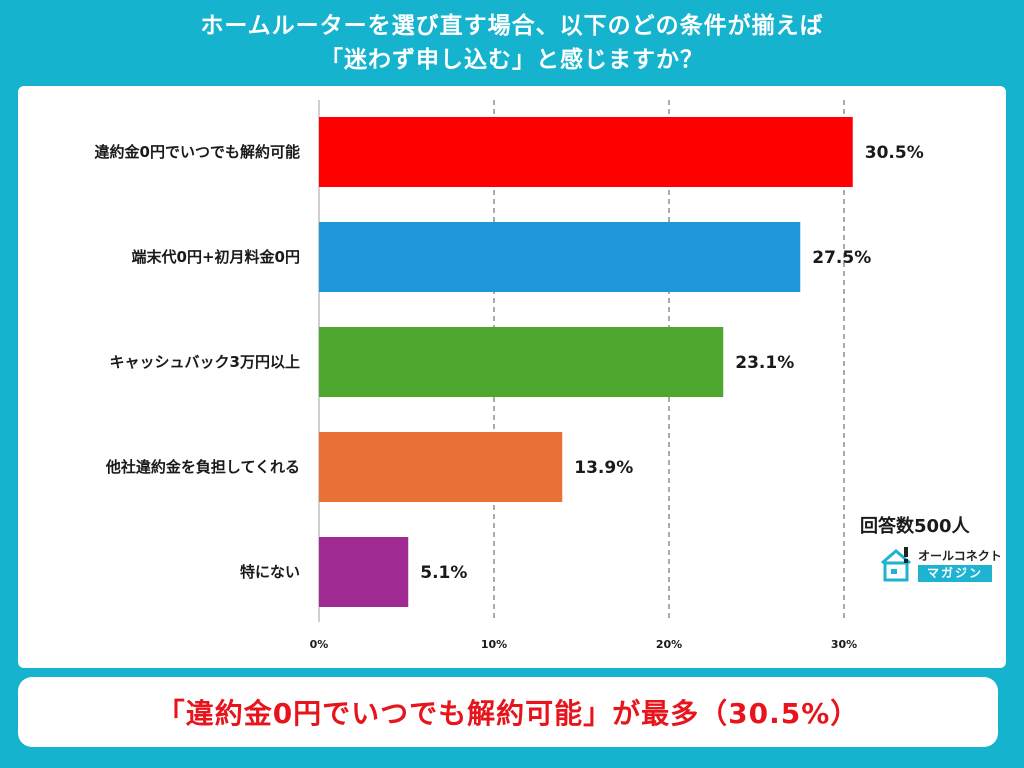  What do you see at coordinates (202, 467) in the screenshot?
I see `category-label: 他社違約金を負担してくれる` at bounding box center [202, 467].